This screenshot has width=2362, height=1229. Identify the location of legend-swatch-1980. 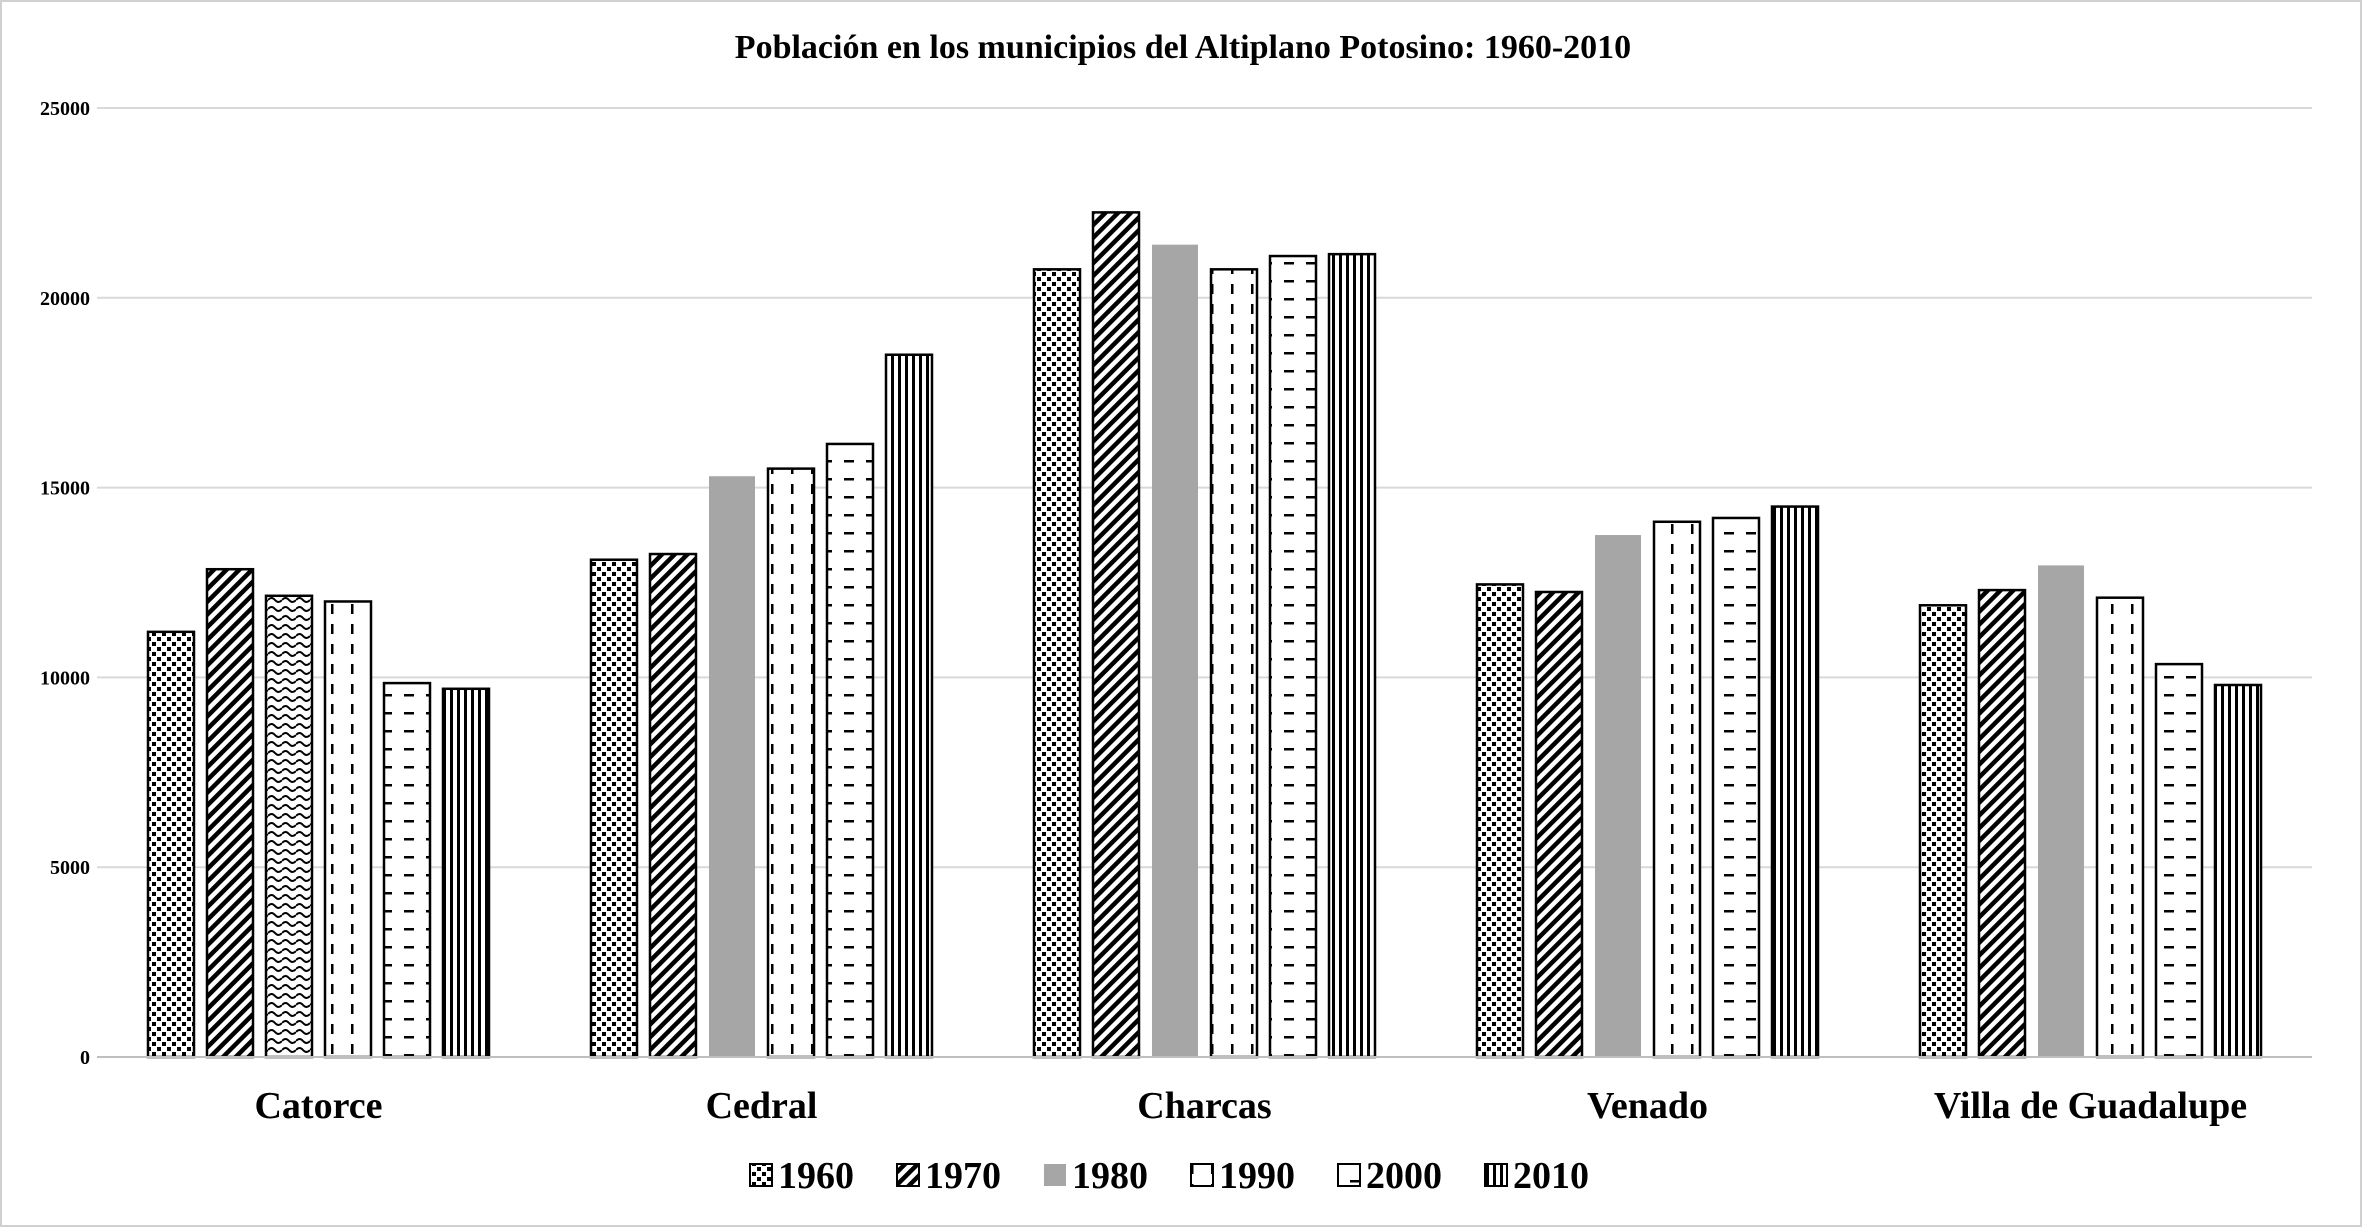
(1055, 1175).